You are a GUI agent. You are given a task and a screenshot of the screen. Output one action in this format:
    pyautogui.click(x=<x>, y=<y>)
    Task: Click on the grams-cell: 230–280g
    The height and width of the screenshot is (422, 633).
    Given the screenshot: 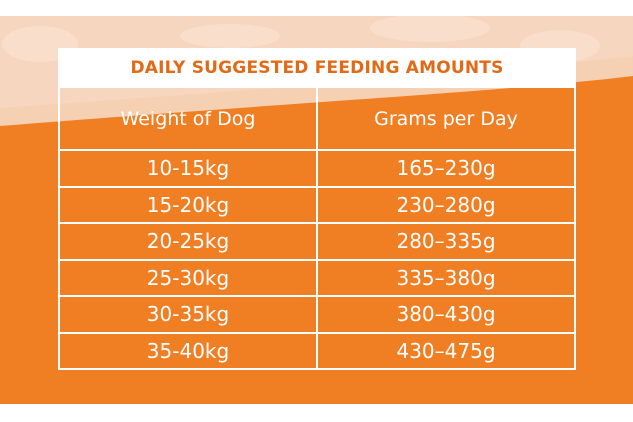 What is the action you would take?
    pyautogui.click(x=446, y=205)
    